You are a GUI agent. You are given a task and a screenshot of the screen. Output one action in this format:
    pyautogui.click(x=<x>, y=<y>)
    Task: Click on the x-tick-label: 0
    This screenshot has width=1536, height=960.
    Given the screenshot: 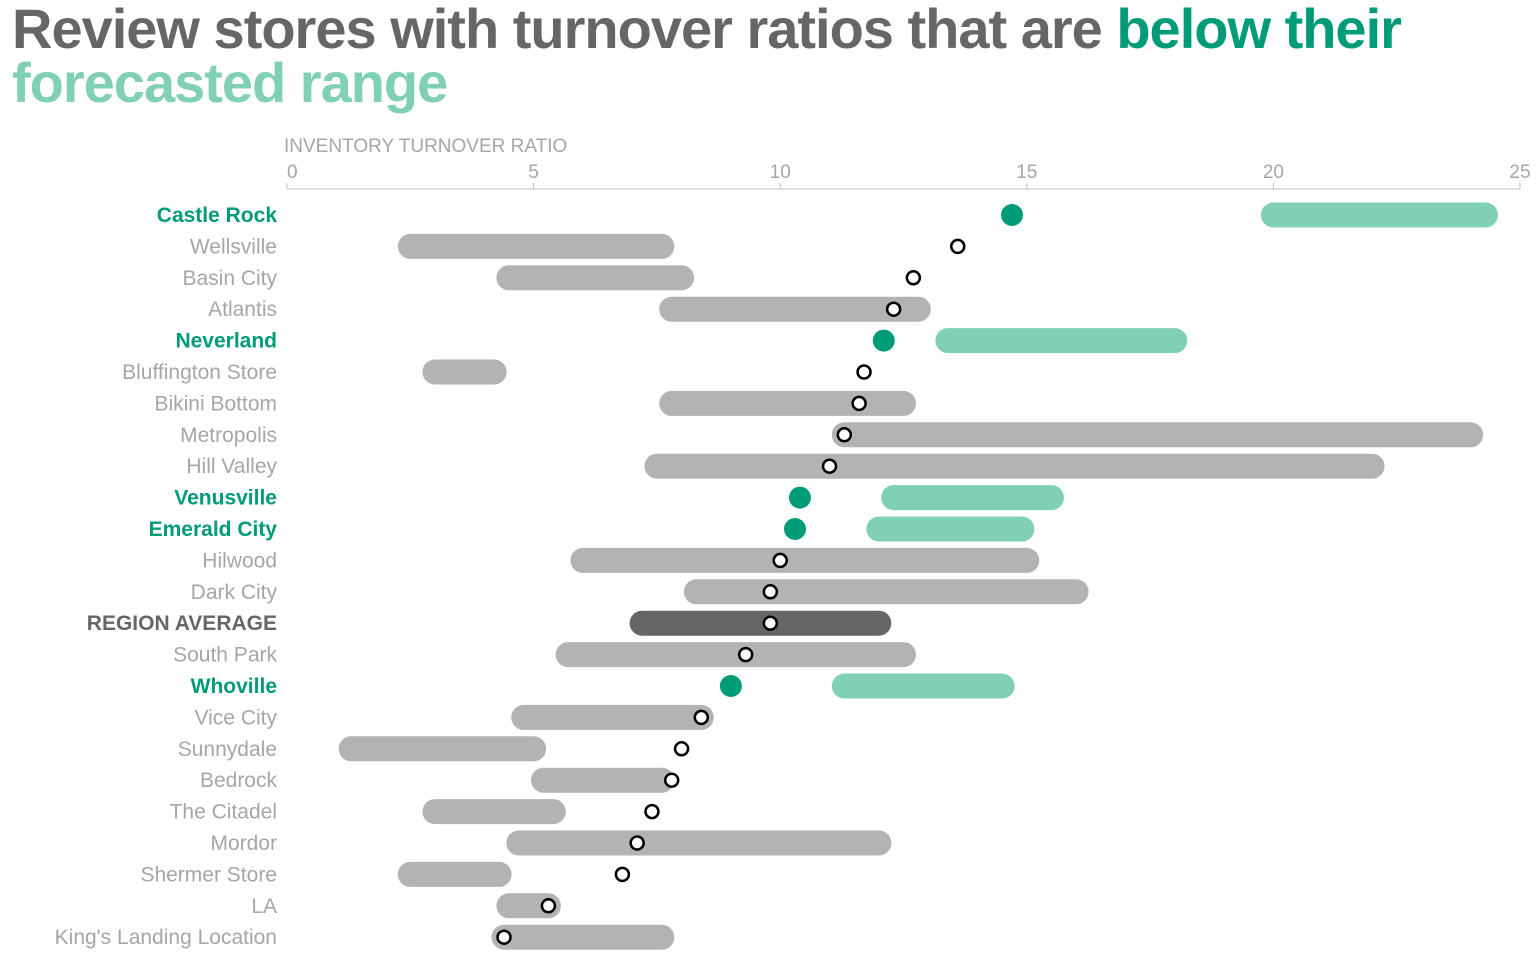 What is the action you would take?
    pyautogui.click(x=292, y=172)
    